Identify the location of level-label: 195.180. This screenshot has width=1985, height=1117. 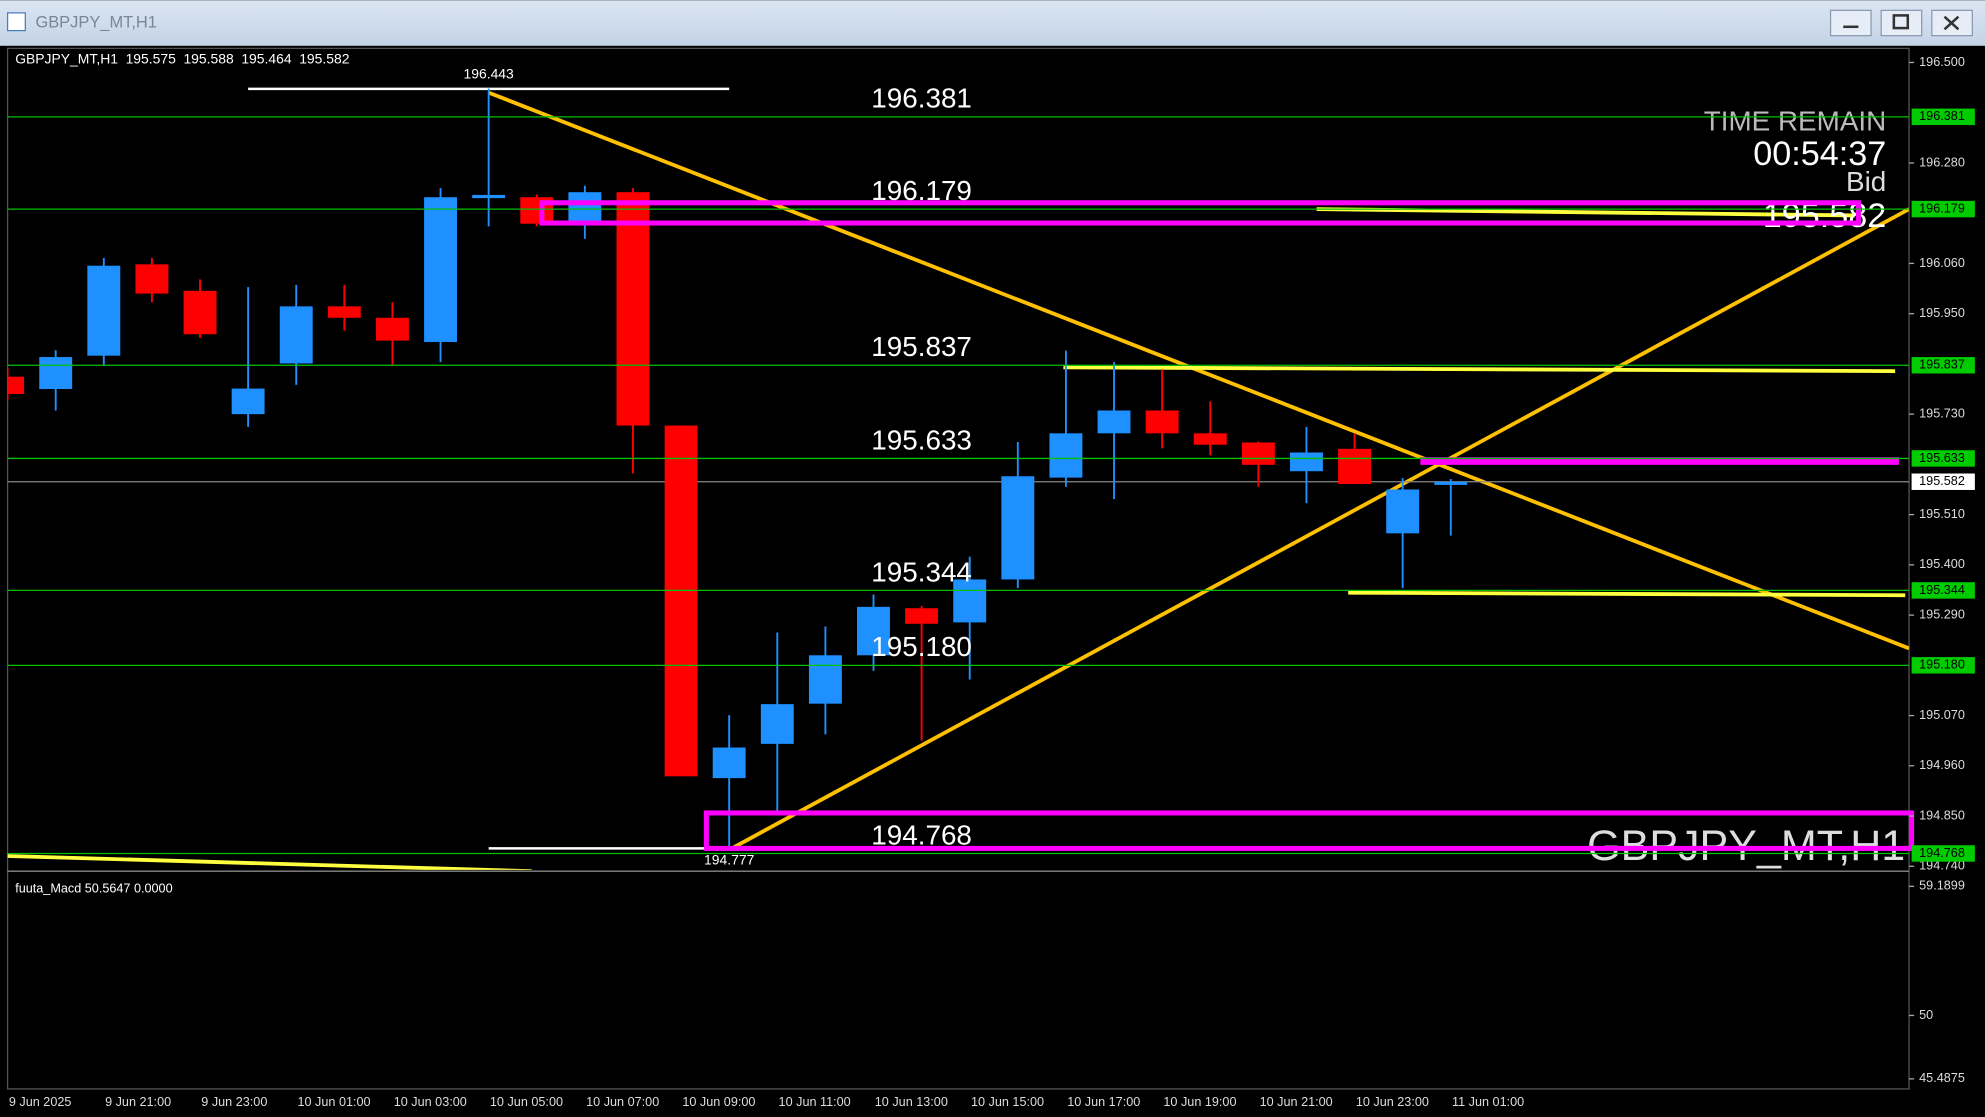
(921, 646).